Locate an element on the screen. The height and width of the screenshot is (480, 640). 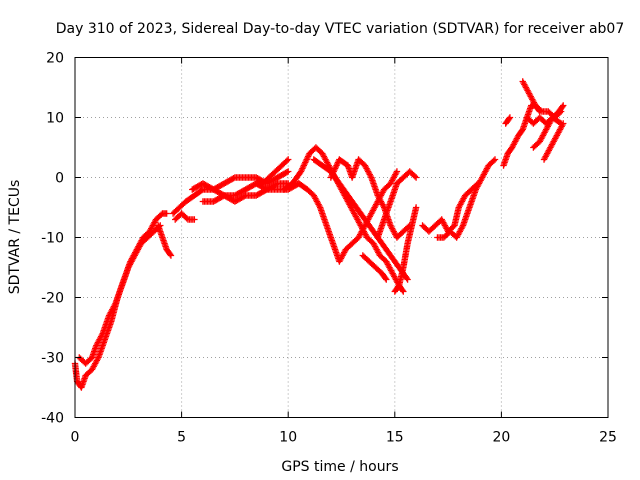
y-tick-label: 10 is located at coordinates (55, 119).